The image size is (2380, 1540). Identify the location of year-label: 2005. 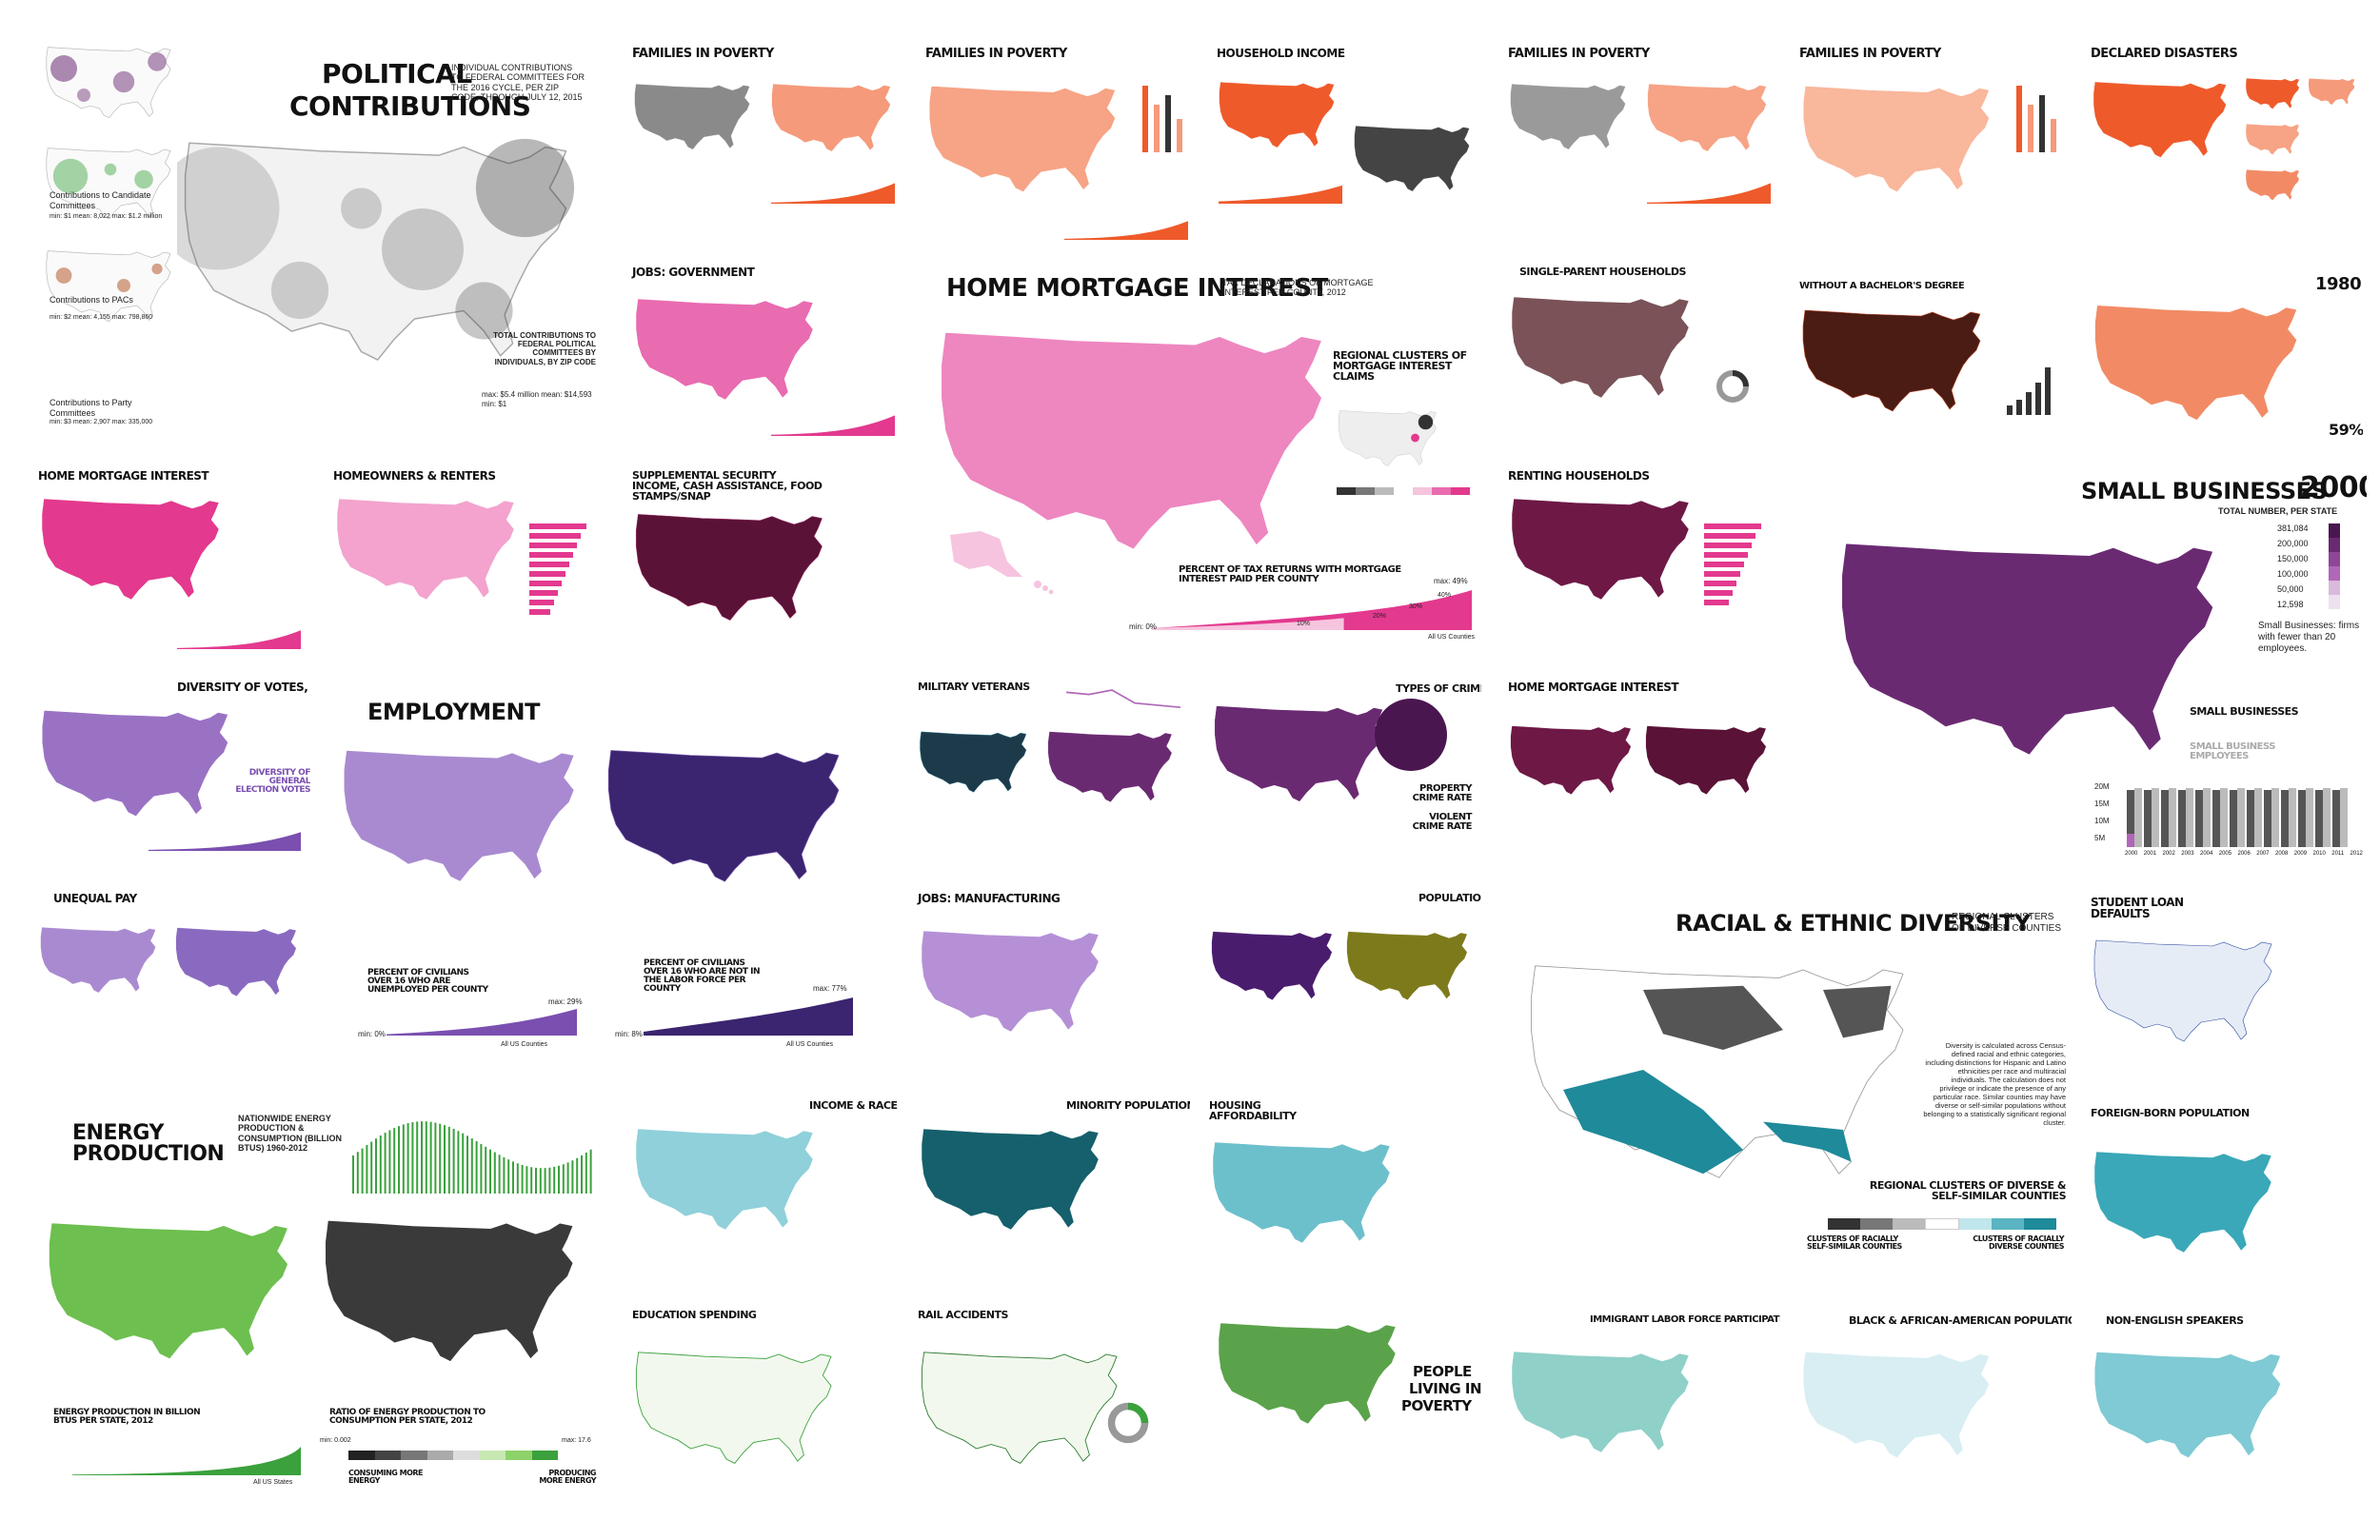
(2225, 854).